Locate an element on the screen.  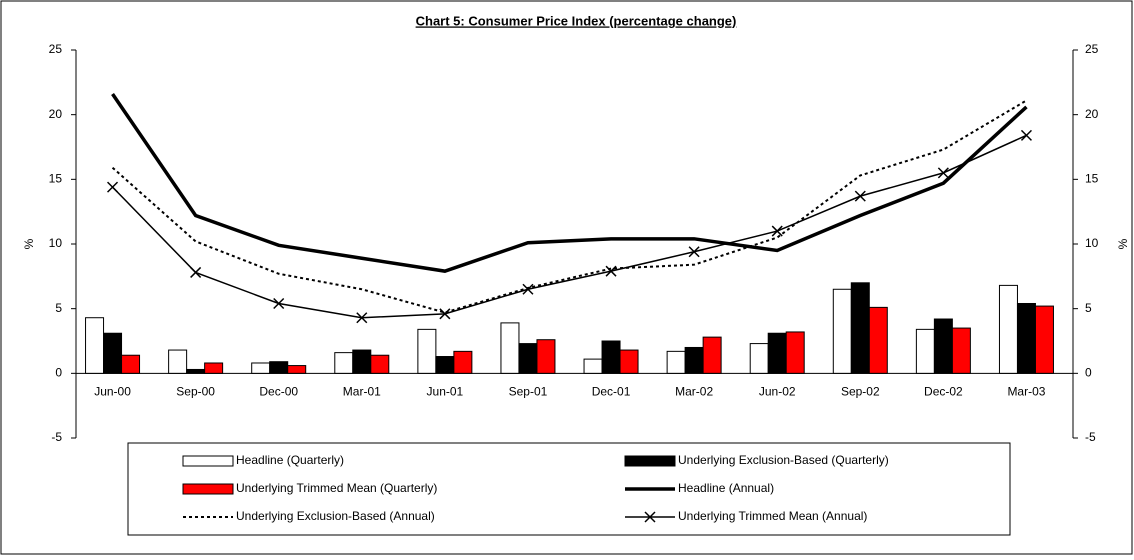
x-tick-label: Mar-02 is located at coordinates (694, 392).